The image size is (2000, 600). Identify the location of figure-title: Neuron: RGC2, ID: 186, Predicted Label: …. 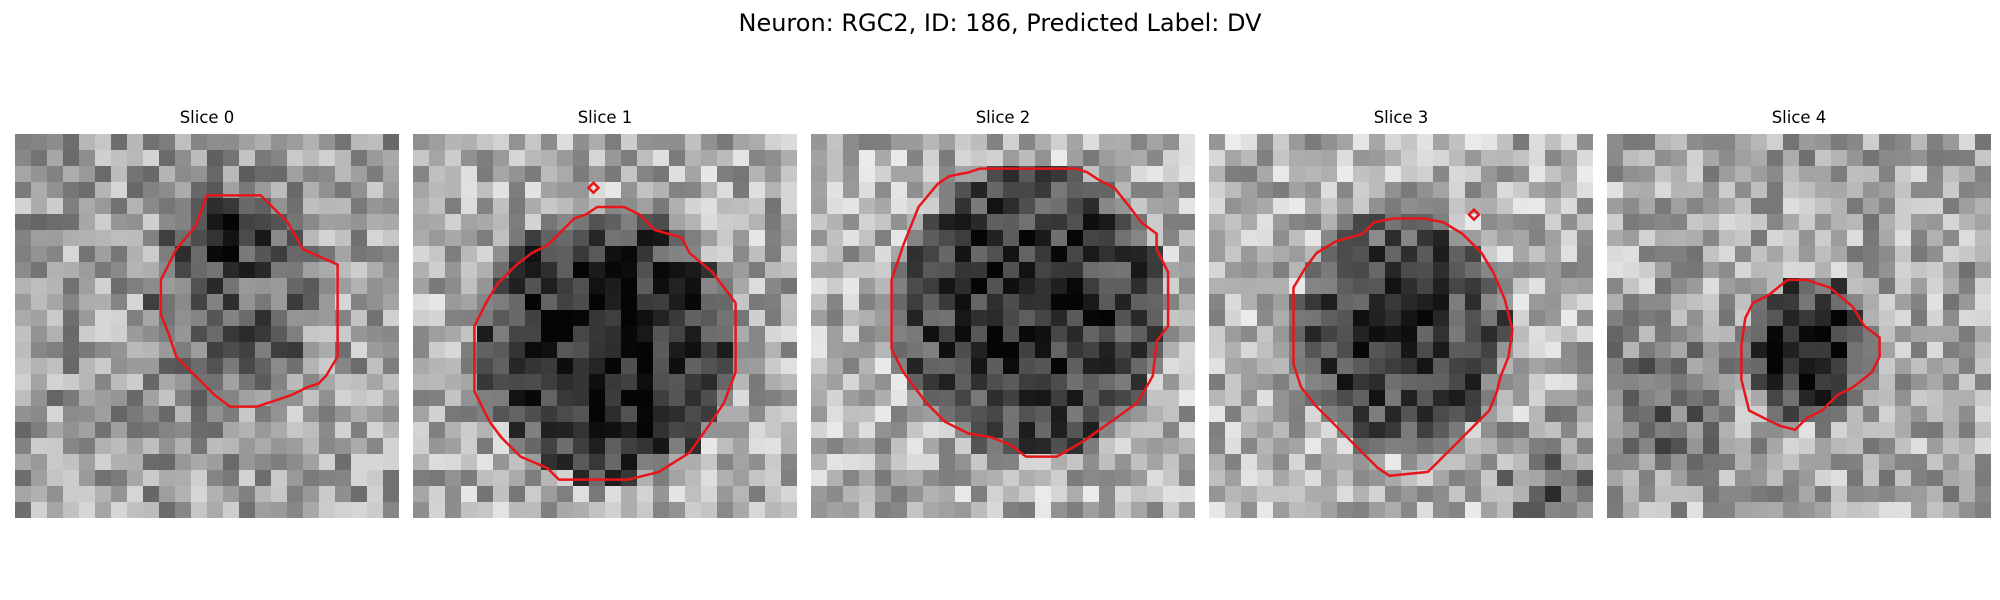
(1000, 23).